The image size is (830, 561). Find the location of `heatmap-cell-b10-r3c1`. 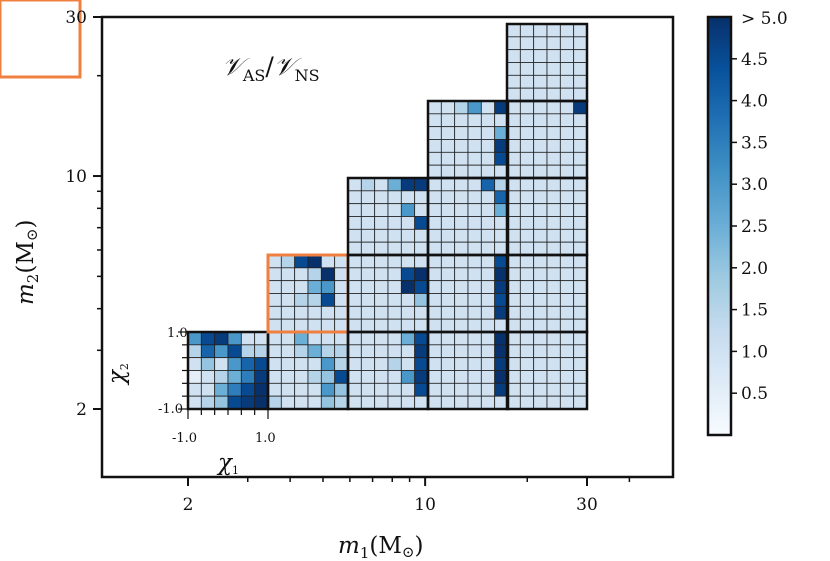

heatmap-cell-b10-r3c1 is located at coordinates (288, 377).